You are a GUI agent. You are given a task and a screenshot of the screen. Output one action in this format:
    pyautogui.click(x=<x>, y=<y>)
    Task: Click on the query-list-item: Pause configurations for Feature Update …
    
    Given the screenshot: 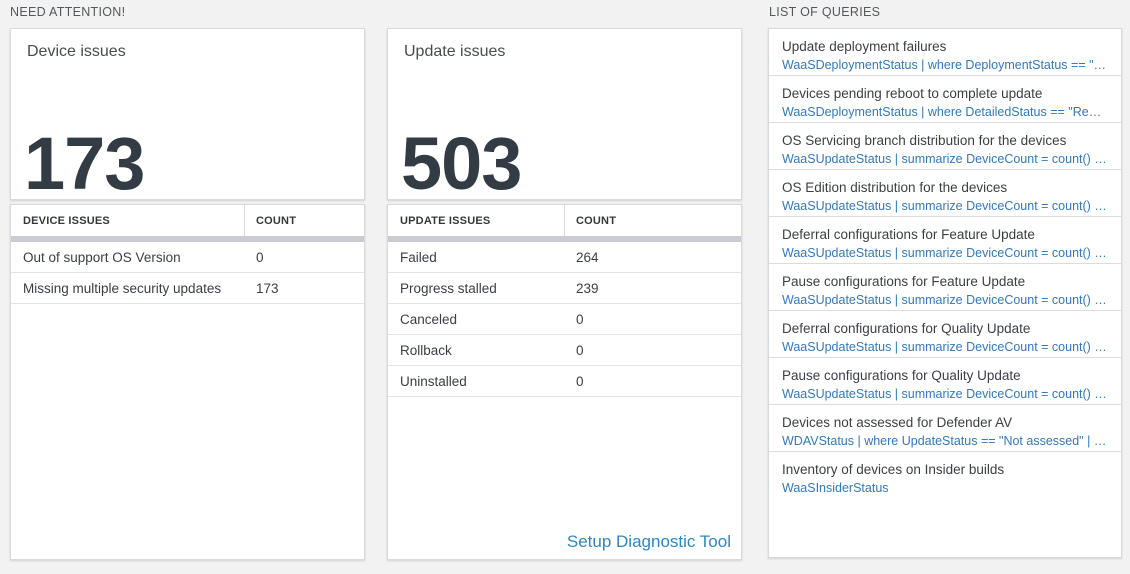 What is the action you would take?
    pyautogui.click(x=945, y=287)
    